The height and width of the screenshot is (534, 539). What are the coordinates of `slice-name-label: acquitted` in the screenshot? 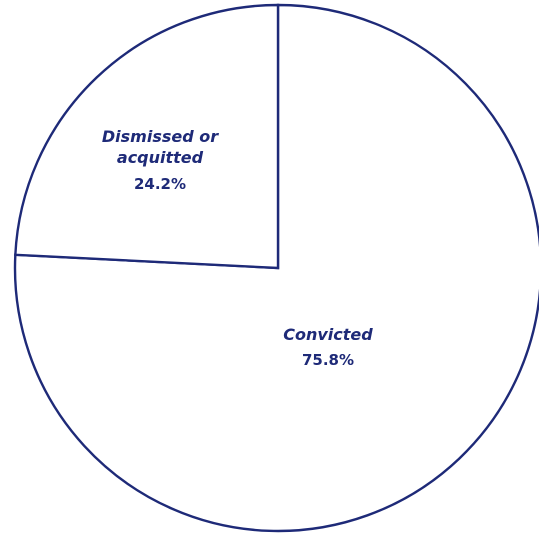 It's located at (160, 157).